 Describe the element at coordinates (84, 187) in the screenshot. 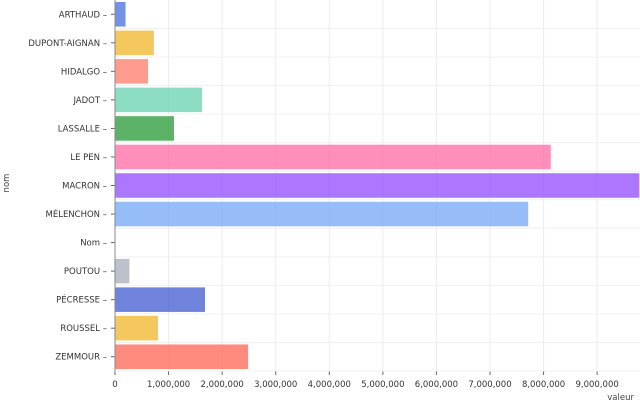

I see `y-tick-label: MACRON –` at that location.